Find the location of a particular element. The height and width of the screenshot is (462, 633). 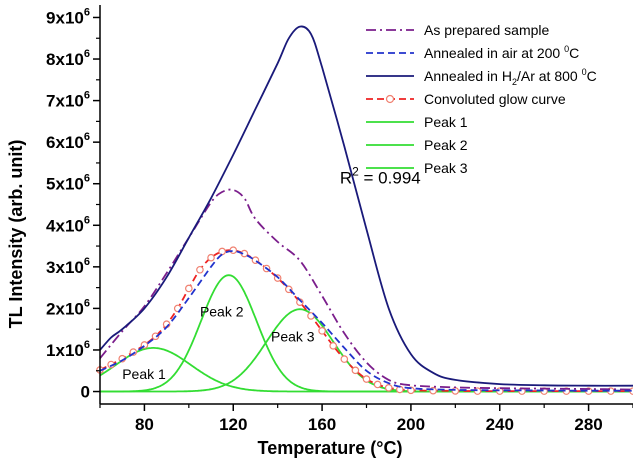

peak-annotation: Peak 2 is located at coordinates (222, 312).